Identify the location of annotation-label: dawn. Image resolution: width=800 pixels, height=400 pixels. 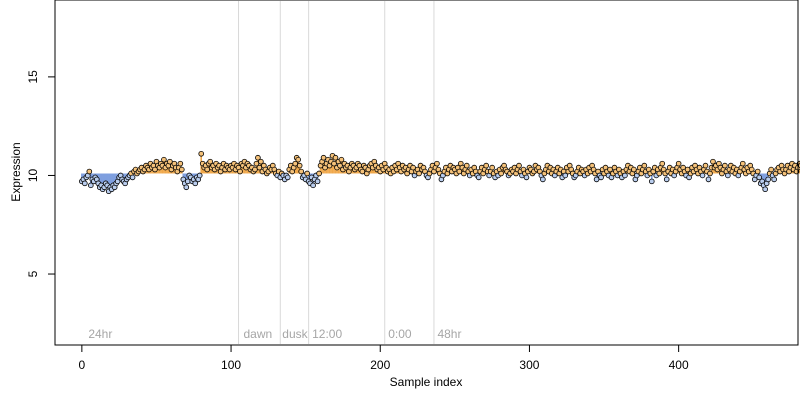
(257, 334).